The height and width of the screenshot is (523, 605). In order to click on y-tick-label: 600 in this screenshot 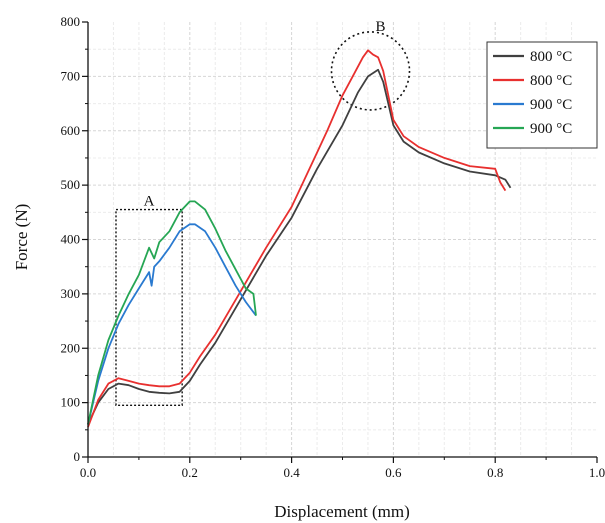, I will do `click(71, 130)`.